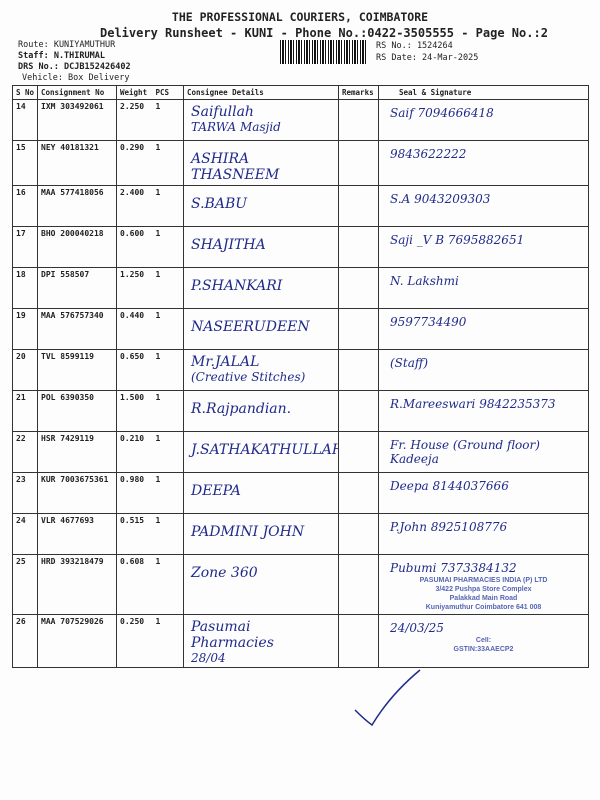  Describe the element at coordinates (133, 206) in the screenshot. I see `row-weight: 2.400` at that location.